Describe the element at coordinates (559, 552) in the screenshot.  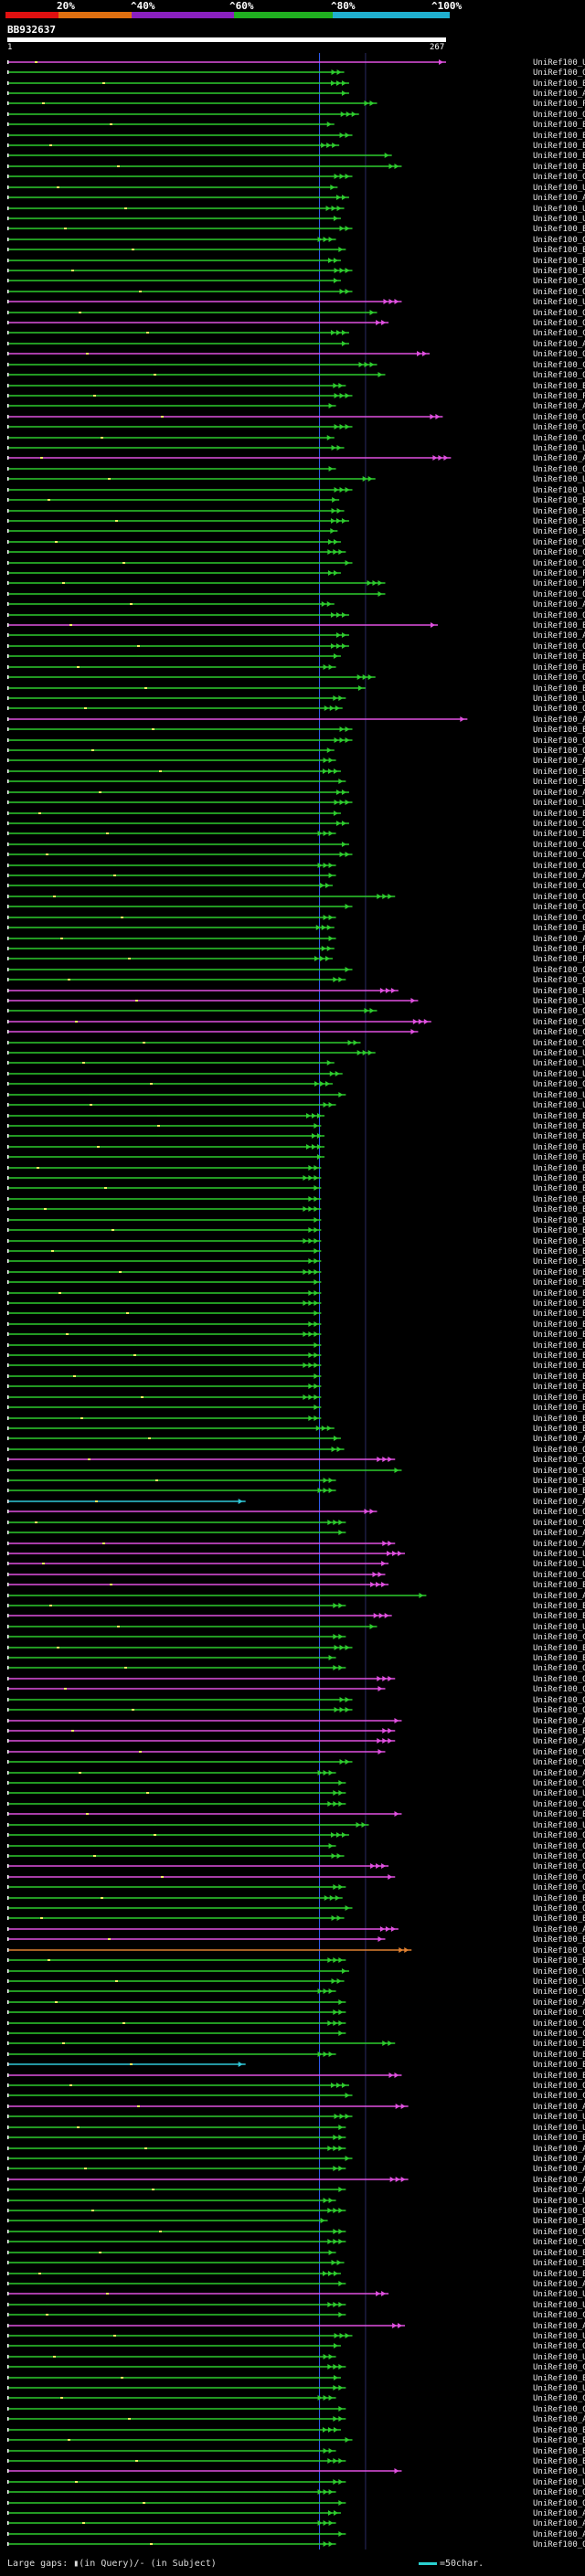
I see `hit-label: UniRef100_C1E8T3` at that location.